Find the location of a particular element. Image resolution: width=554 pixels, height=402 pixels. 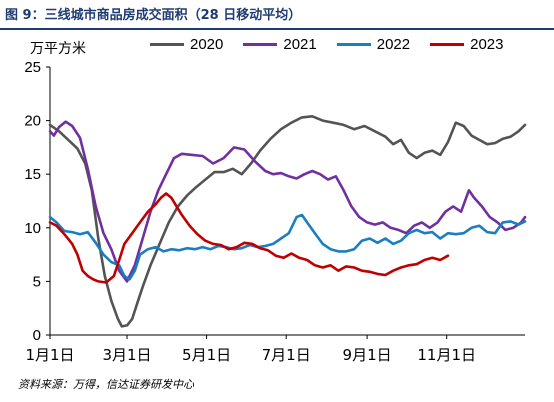

x-tick-label: 9月1日 is located at coordinates (367, 355).